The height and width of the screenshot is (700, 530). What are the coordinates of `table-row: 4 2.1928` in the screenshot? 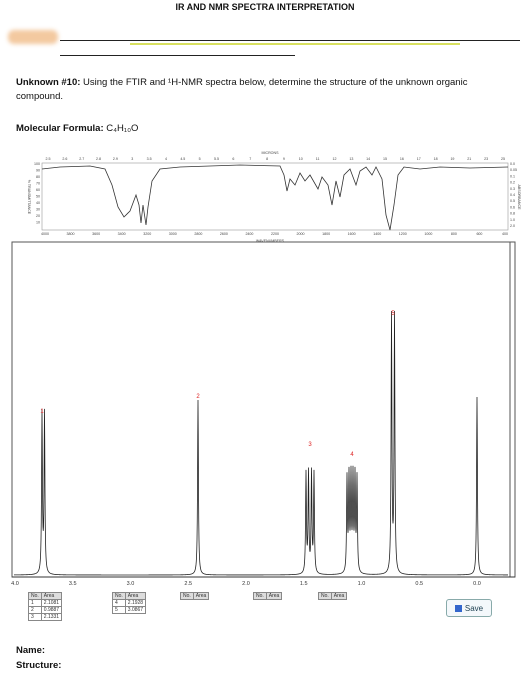 It's located at (129, 603).